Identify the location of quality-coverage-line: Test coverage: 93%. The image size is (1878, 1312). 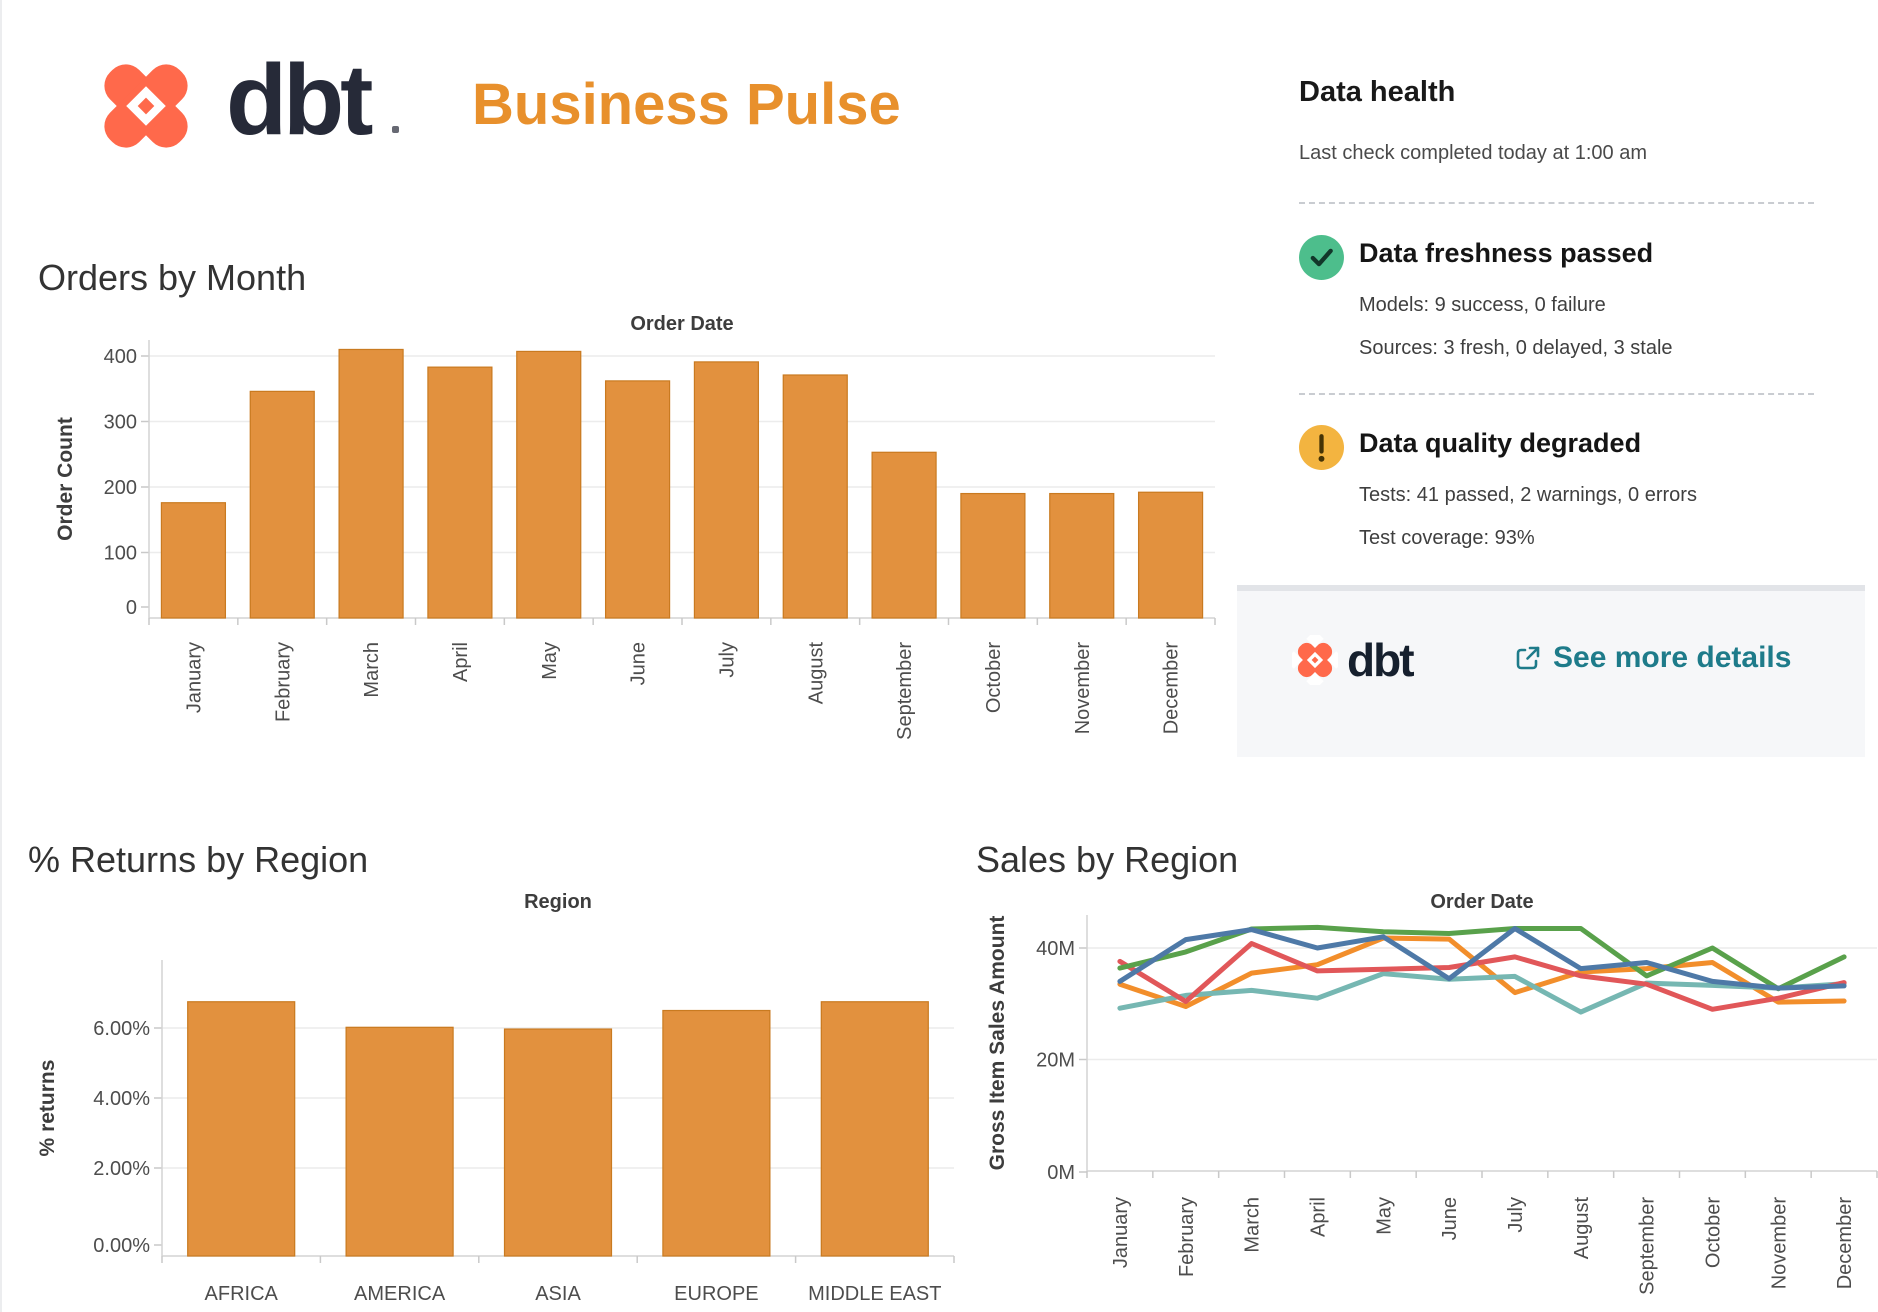
(1447, 538).